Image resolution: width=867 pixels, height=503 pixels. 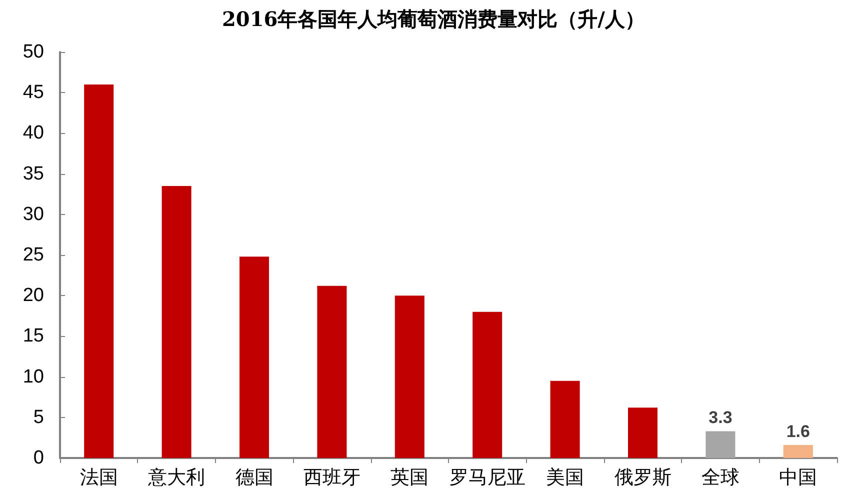 I want to click on x-tick-label: 法国, so click(x=99, y=477).